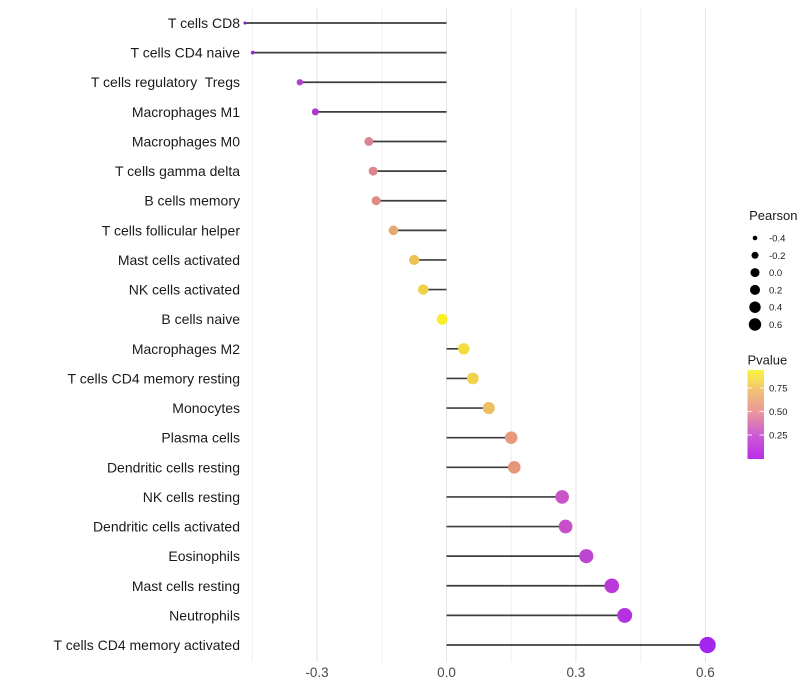 The image size is (800, 700). I want to click on pearson-legend-label: 0.2, so click(775, 290).